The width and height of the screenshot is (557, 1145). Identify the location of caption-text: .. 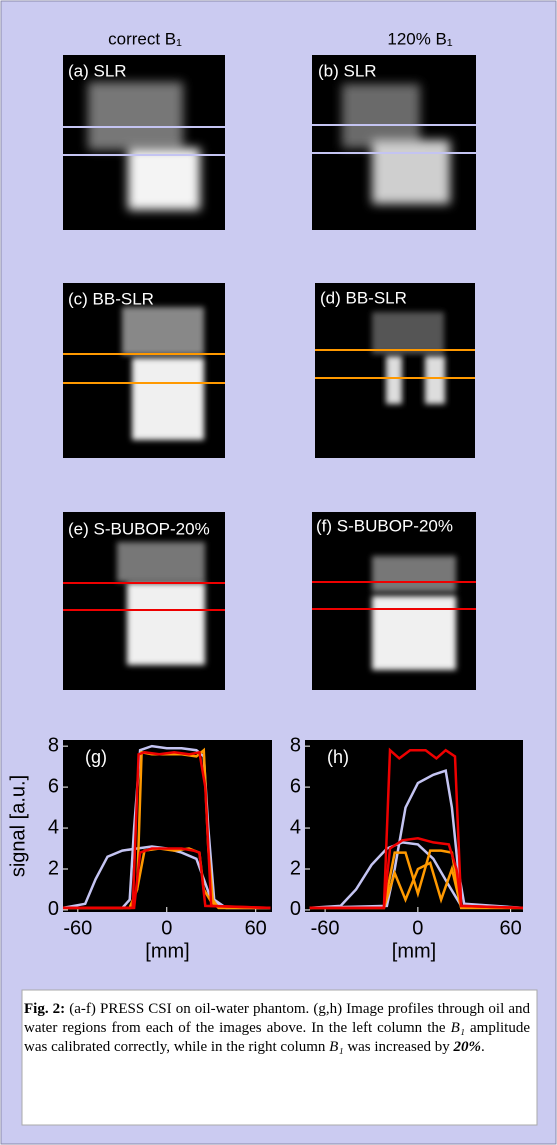
(483, 1047).